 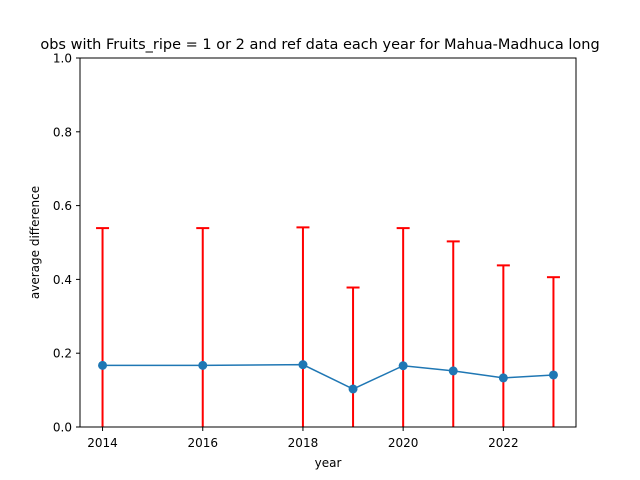 I want to click on y-axis: 0.0 0.2 0.4 0.6 0.8 1.0, so click(x=66, y=243).